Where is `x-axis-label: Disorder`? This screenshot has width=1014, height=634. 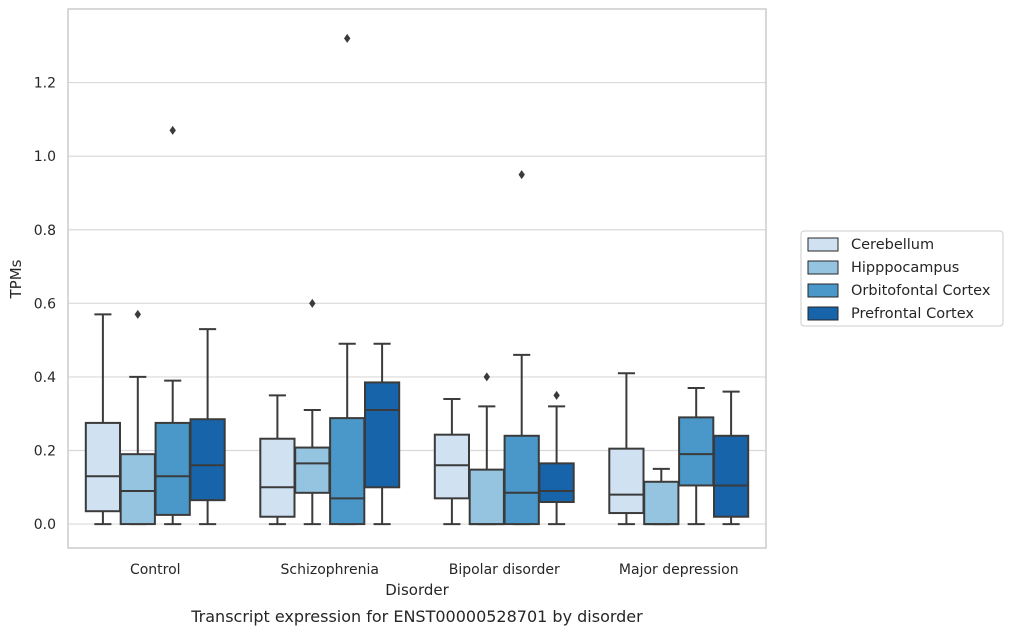 x-axis-label: Disorder is located at coordinates (417, 590).